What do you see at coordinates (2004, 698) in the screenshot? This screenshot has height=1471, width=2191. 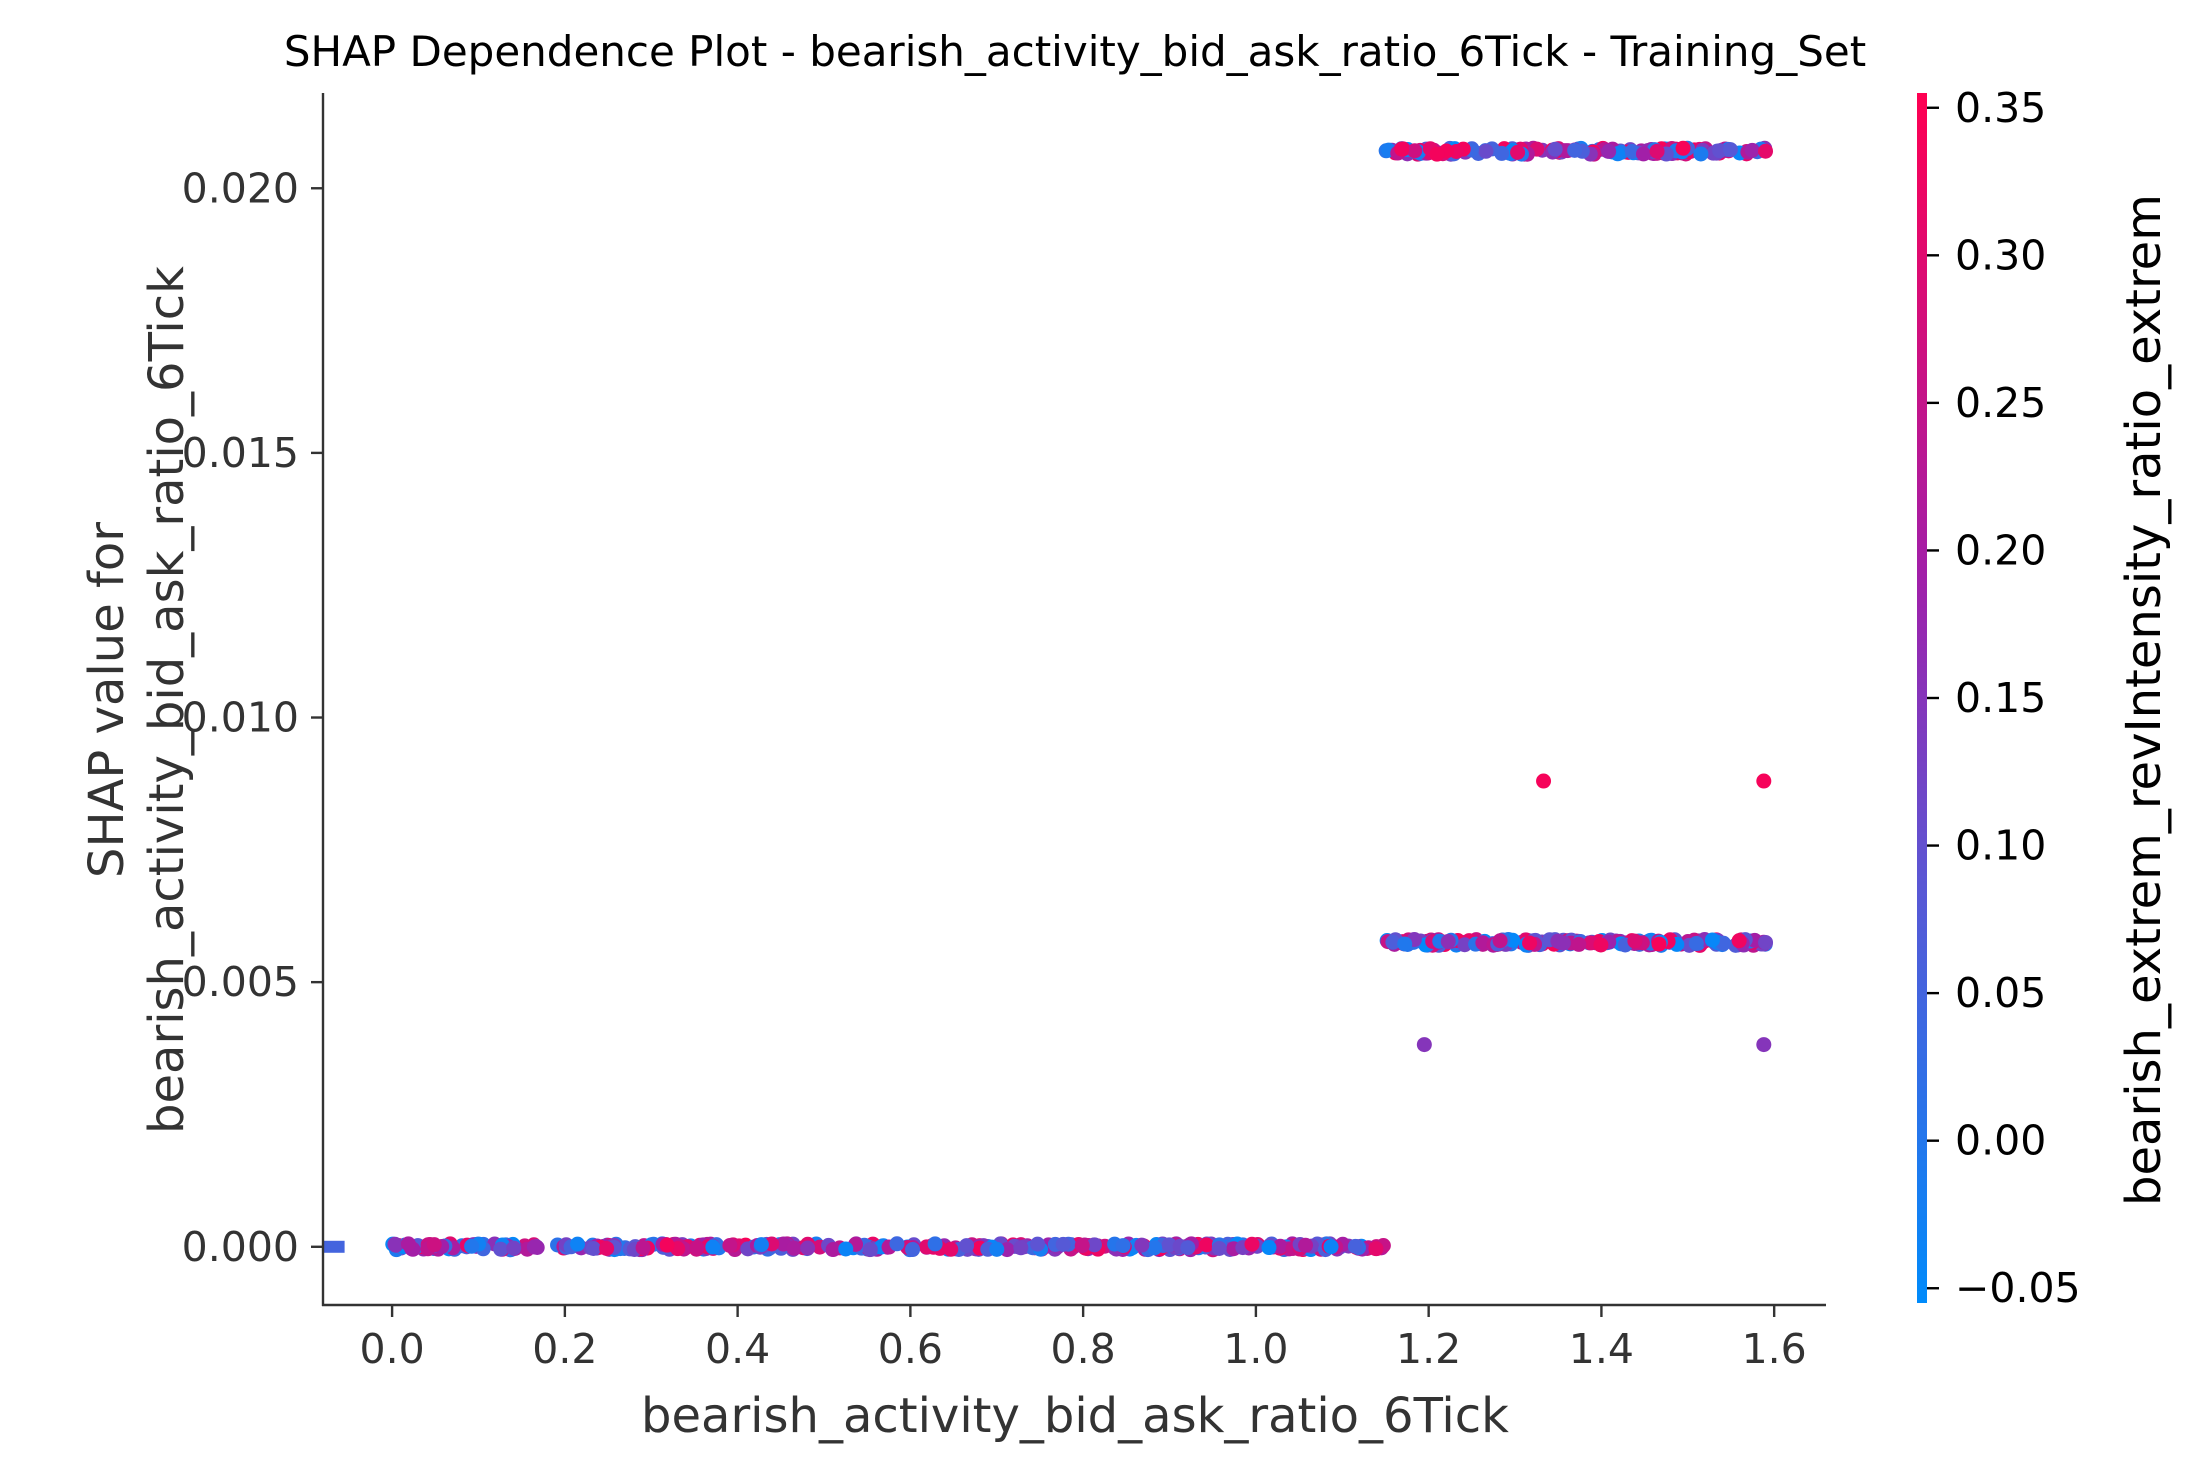 I see `colorbar-ticks: −0.05 0.00 0.05 0.10 0.15 0.20 0.25 0.30 0.35` at bounding box center [2004, 698].